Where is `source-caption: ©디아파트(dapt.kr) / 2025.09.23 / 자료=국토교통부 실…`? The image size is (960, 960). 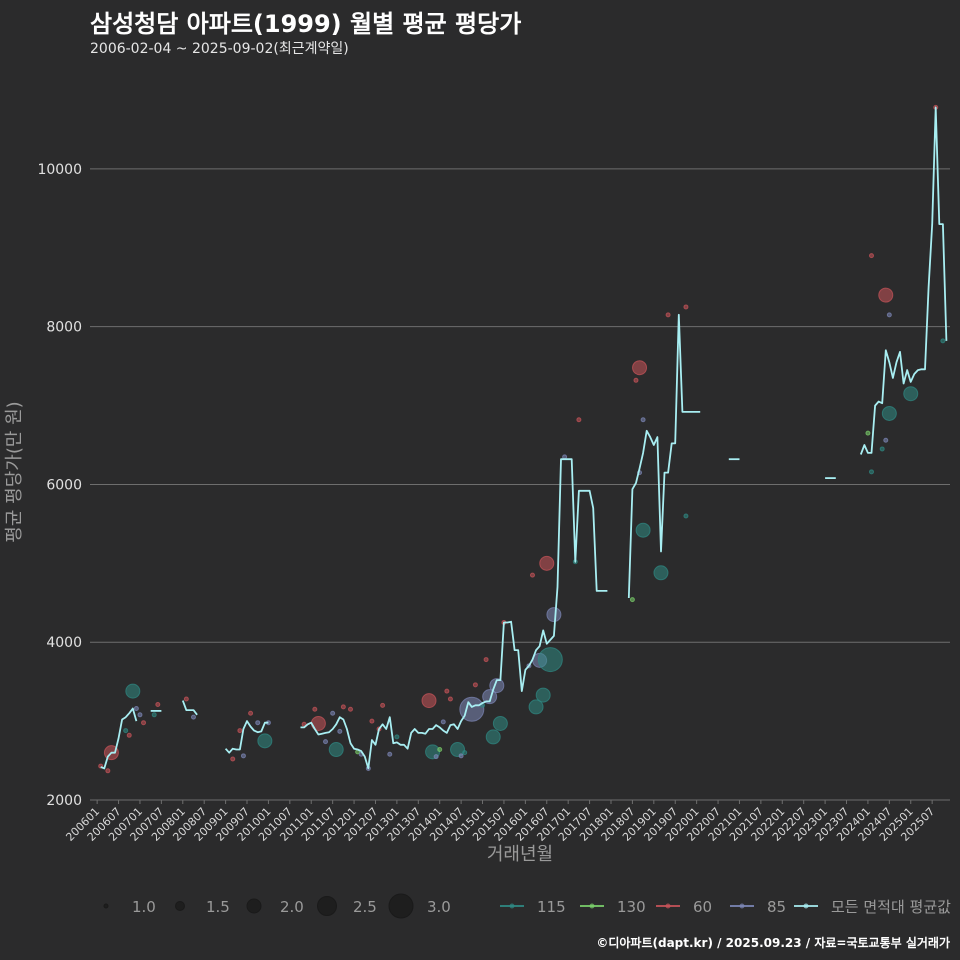 source-caption: ©디아파트(dapt.kr) / 2025.09.23 / 자료=국토교통부 실… is located at coordinates (773, 943).